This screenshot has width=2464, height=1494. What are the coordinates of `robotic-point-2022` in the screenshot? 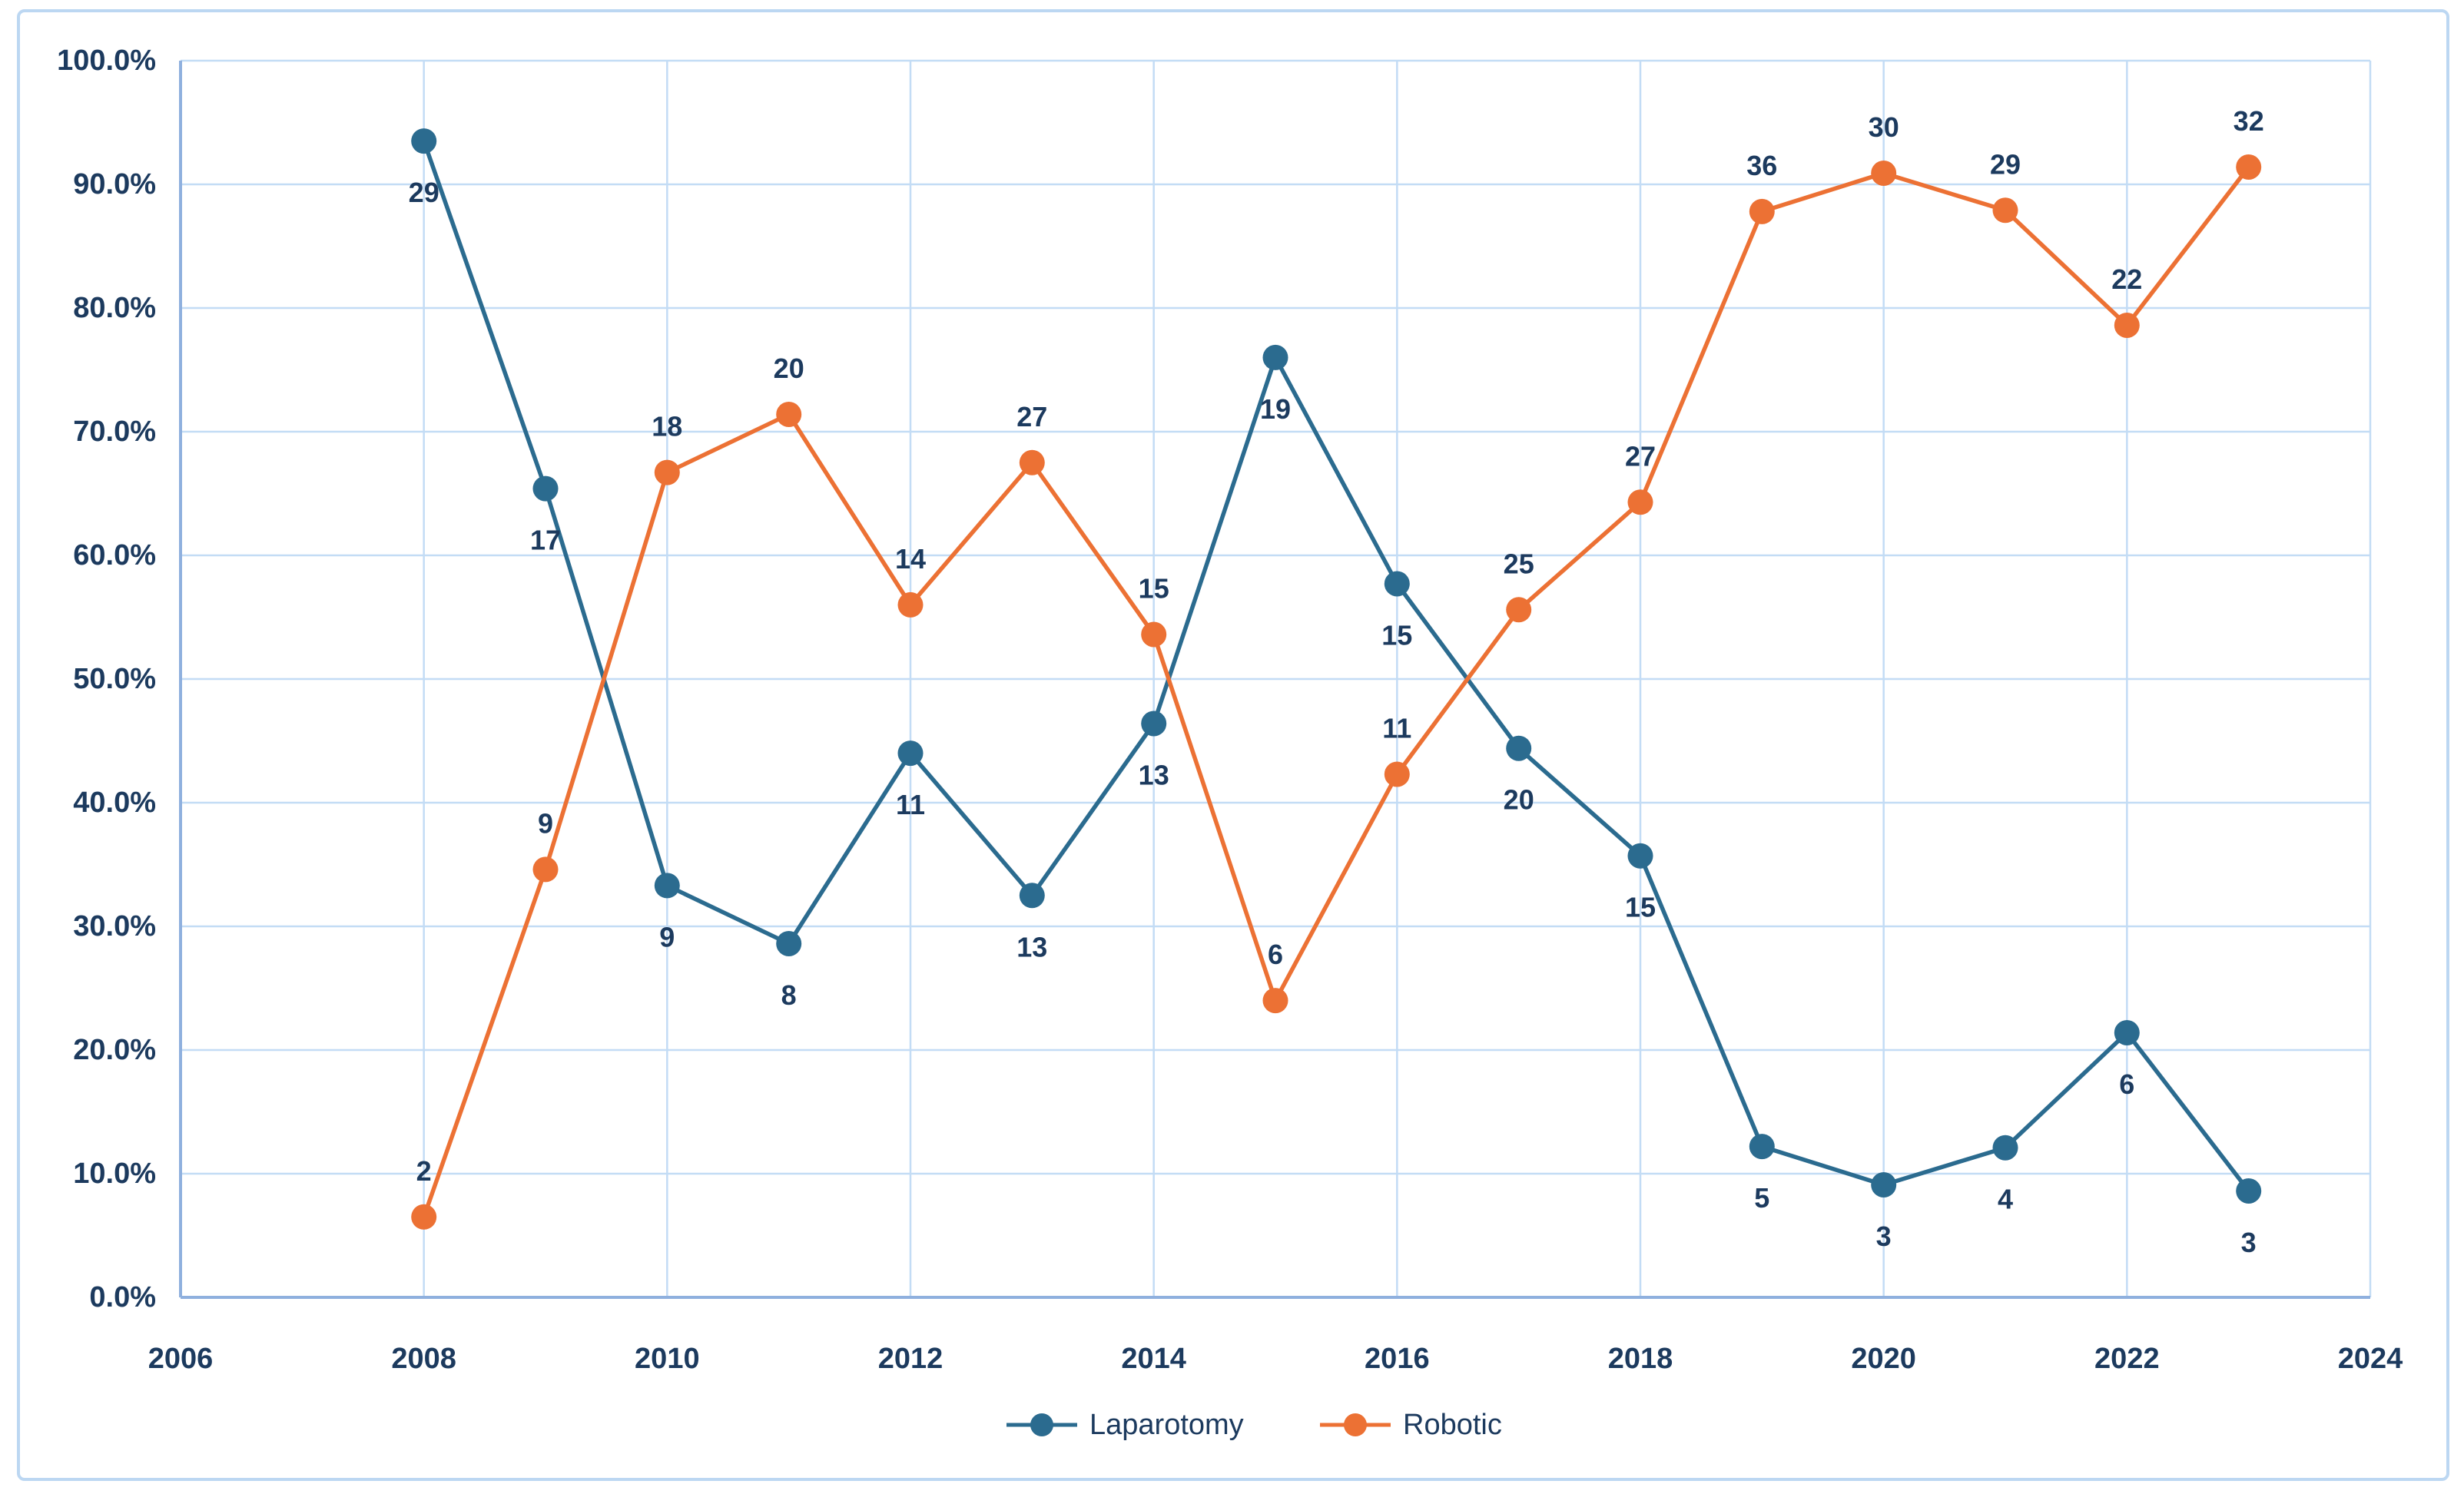 It's located at (2127, 325).